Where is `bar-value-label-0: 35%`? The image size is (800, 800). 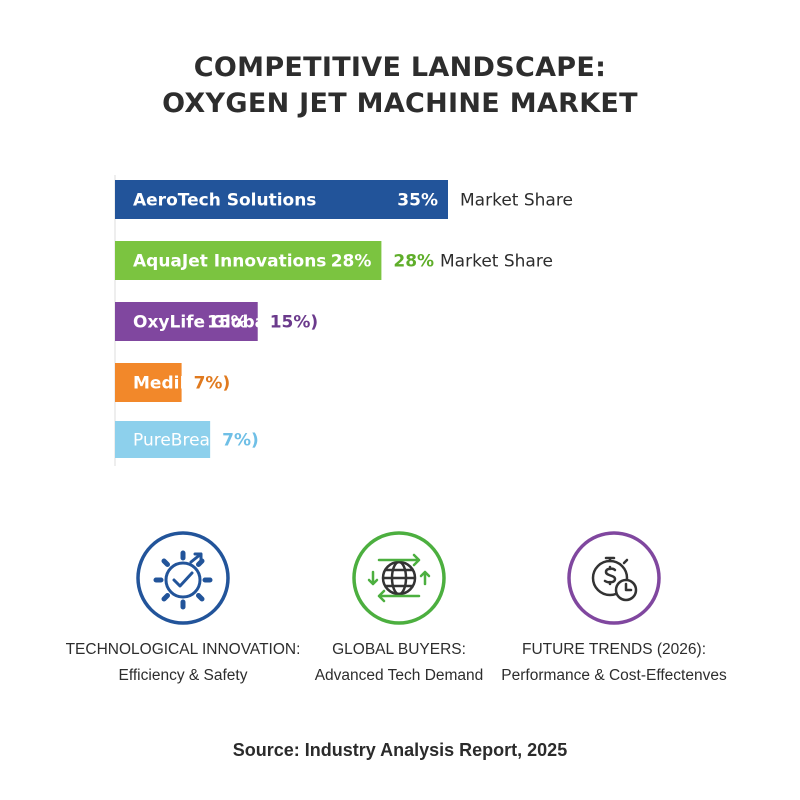
bar-value-label-0: 35% is located at coordinates (417, 201).